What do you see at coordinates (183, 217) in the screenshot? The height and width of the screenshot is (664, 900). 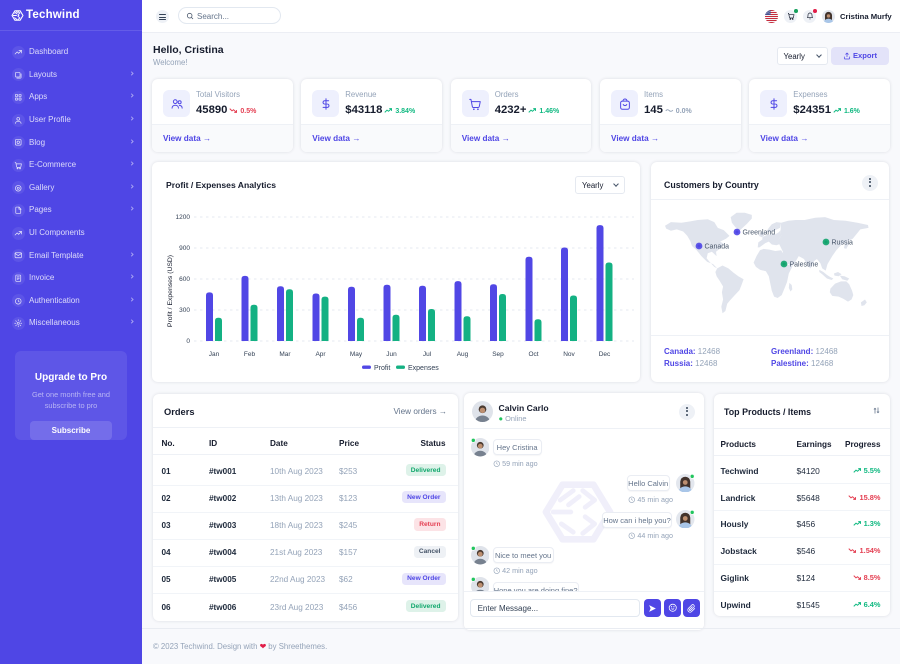 I see `svg-text: 1200` at bounding box center [183, 217].